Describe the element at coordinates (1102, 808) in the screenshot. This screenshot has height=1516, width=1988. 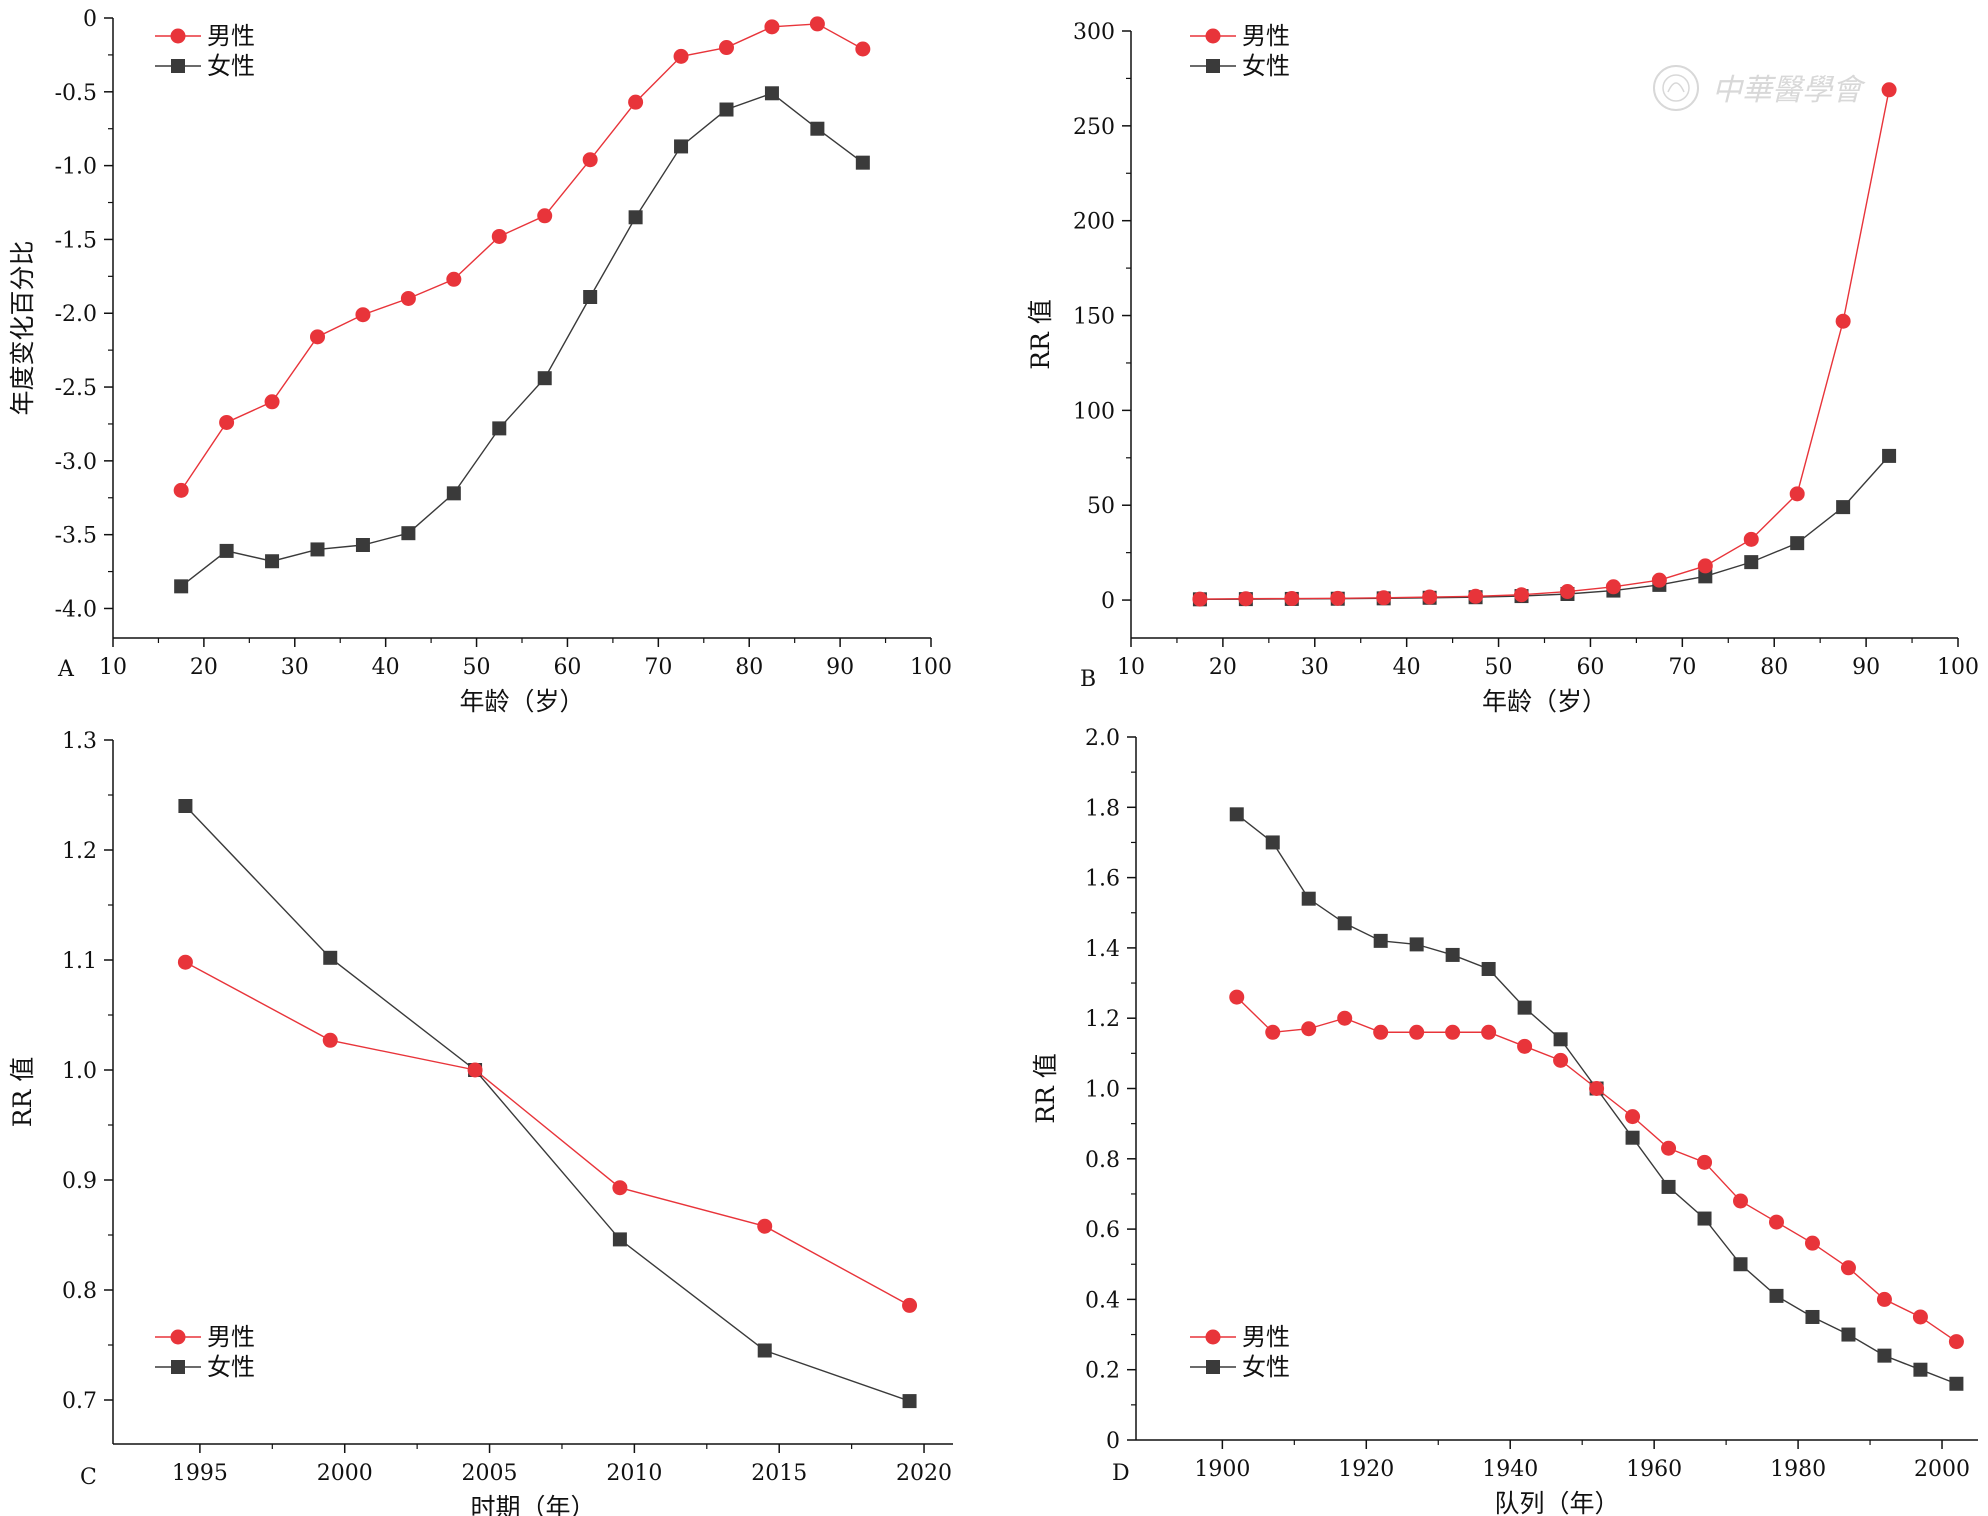
I see `y-tick-label: 1.8` at that location.